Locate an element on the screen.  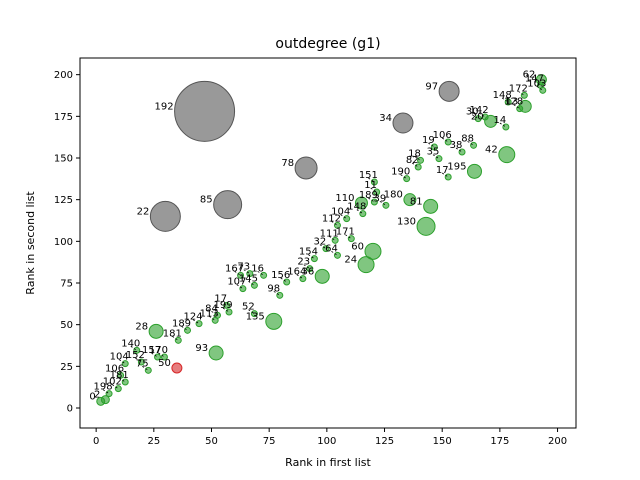
point-annotation: 148 is located at coordinates (502, 95).